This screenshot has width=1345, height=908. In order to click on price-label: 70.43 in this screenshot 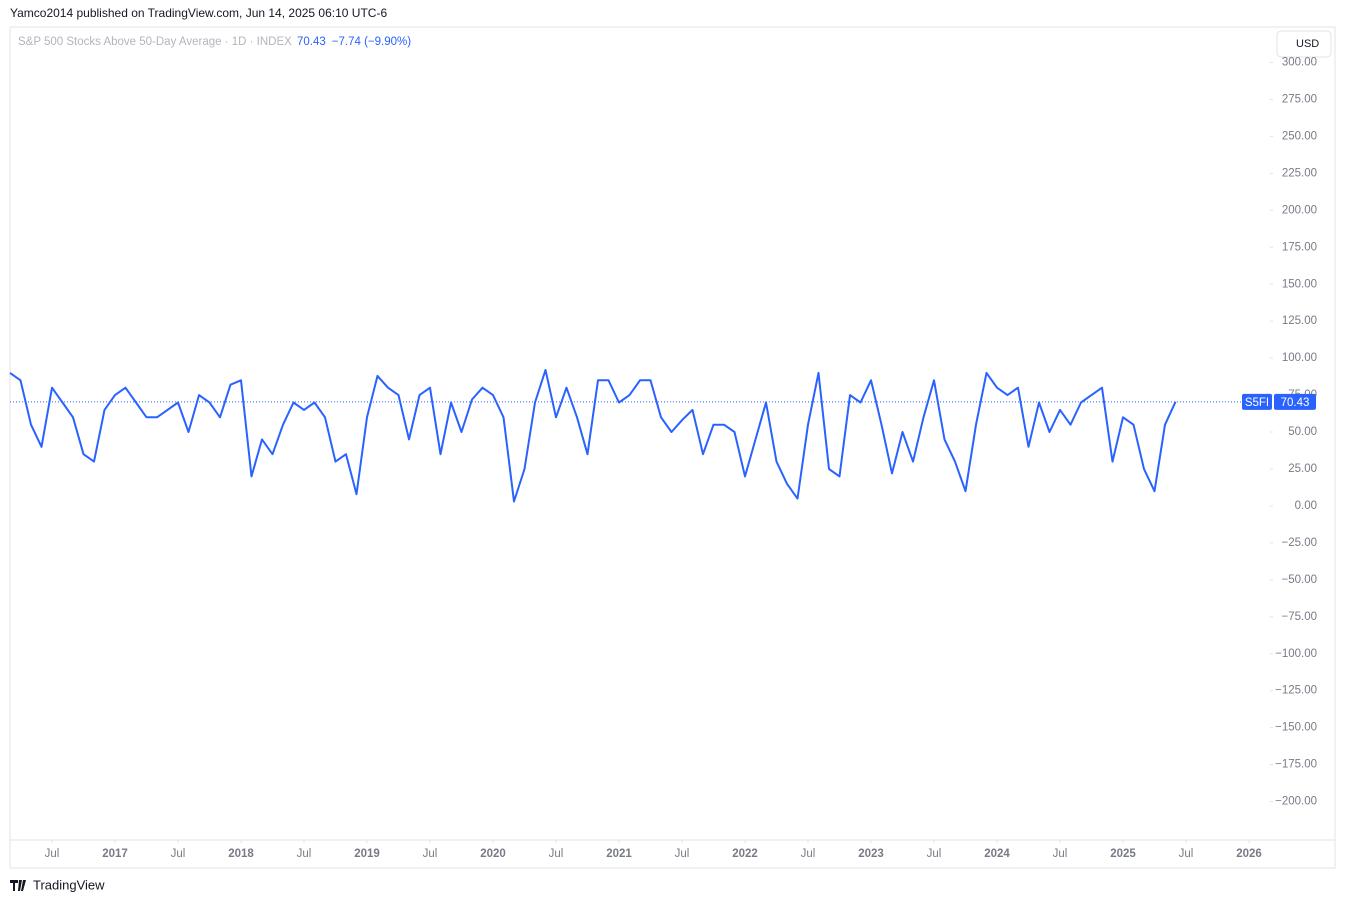, I will do `click(1295, 403)`.